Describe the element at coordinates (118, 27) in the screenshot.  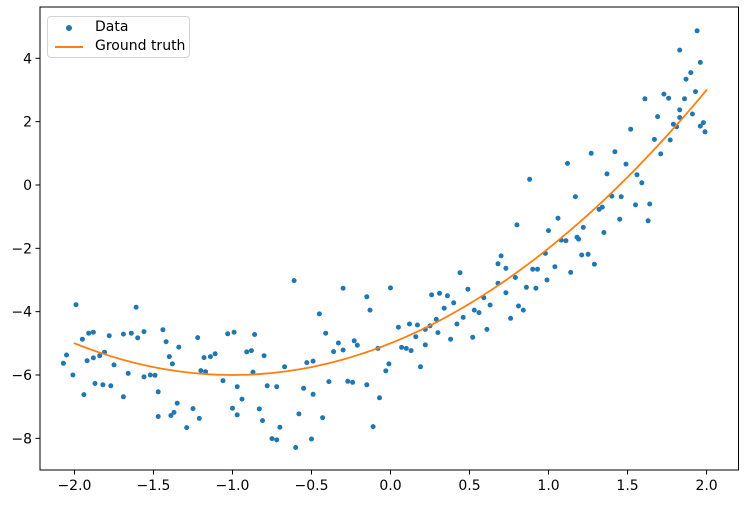
I see `legend-item-data: Data` at that location.